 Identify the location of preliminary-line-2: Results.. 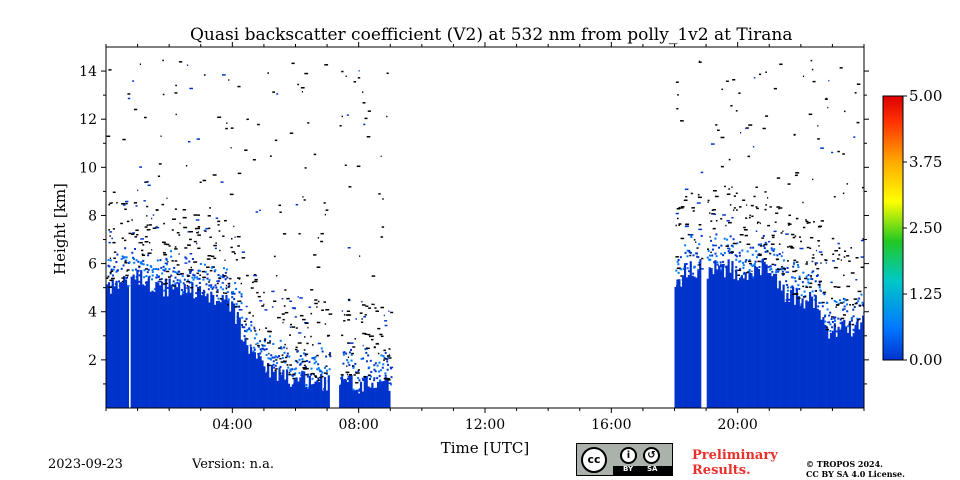
(721, 470).